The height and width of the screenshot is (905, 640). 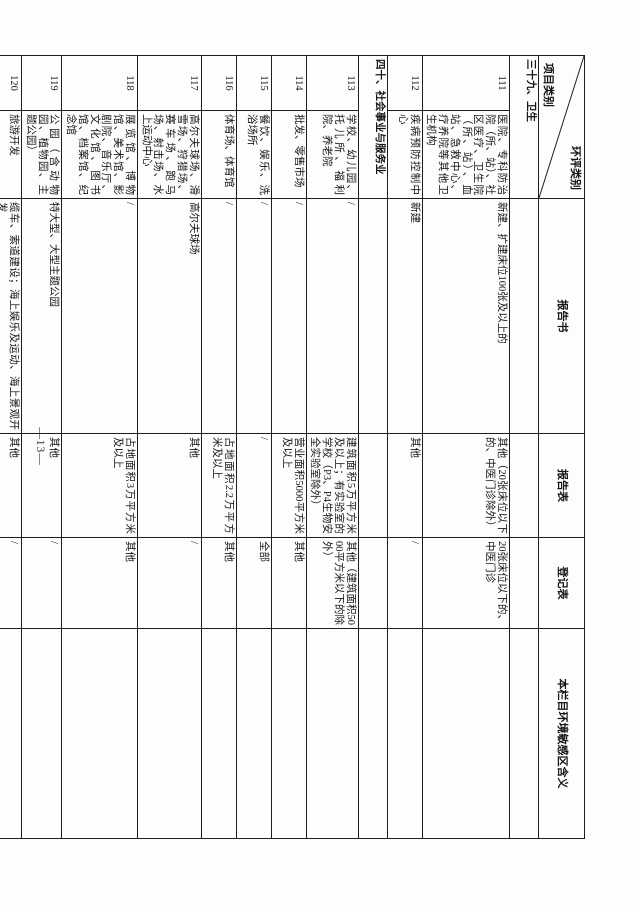 I want to click on project-name-cell: 高尔夫球场、滑雪场、狩猎场、赛车场、跑马场、射击场、水上运动中心, so click(x=169, y=154).